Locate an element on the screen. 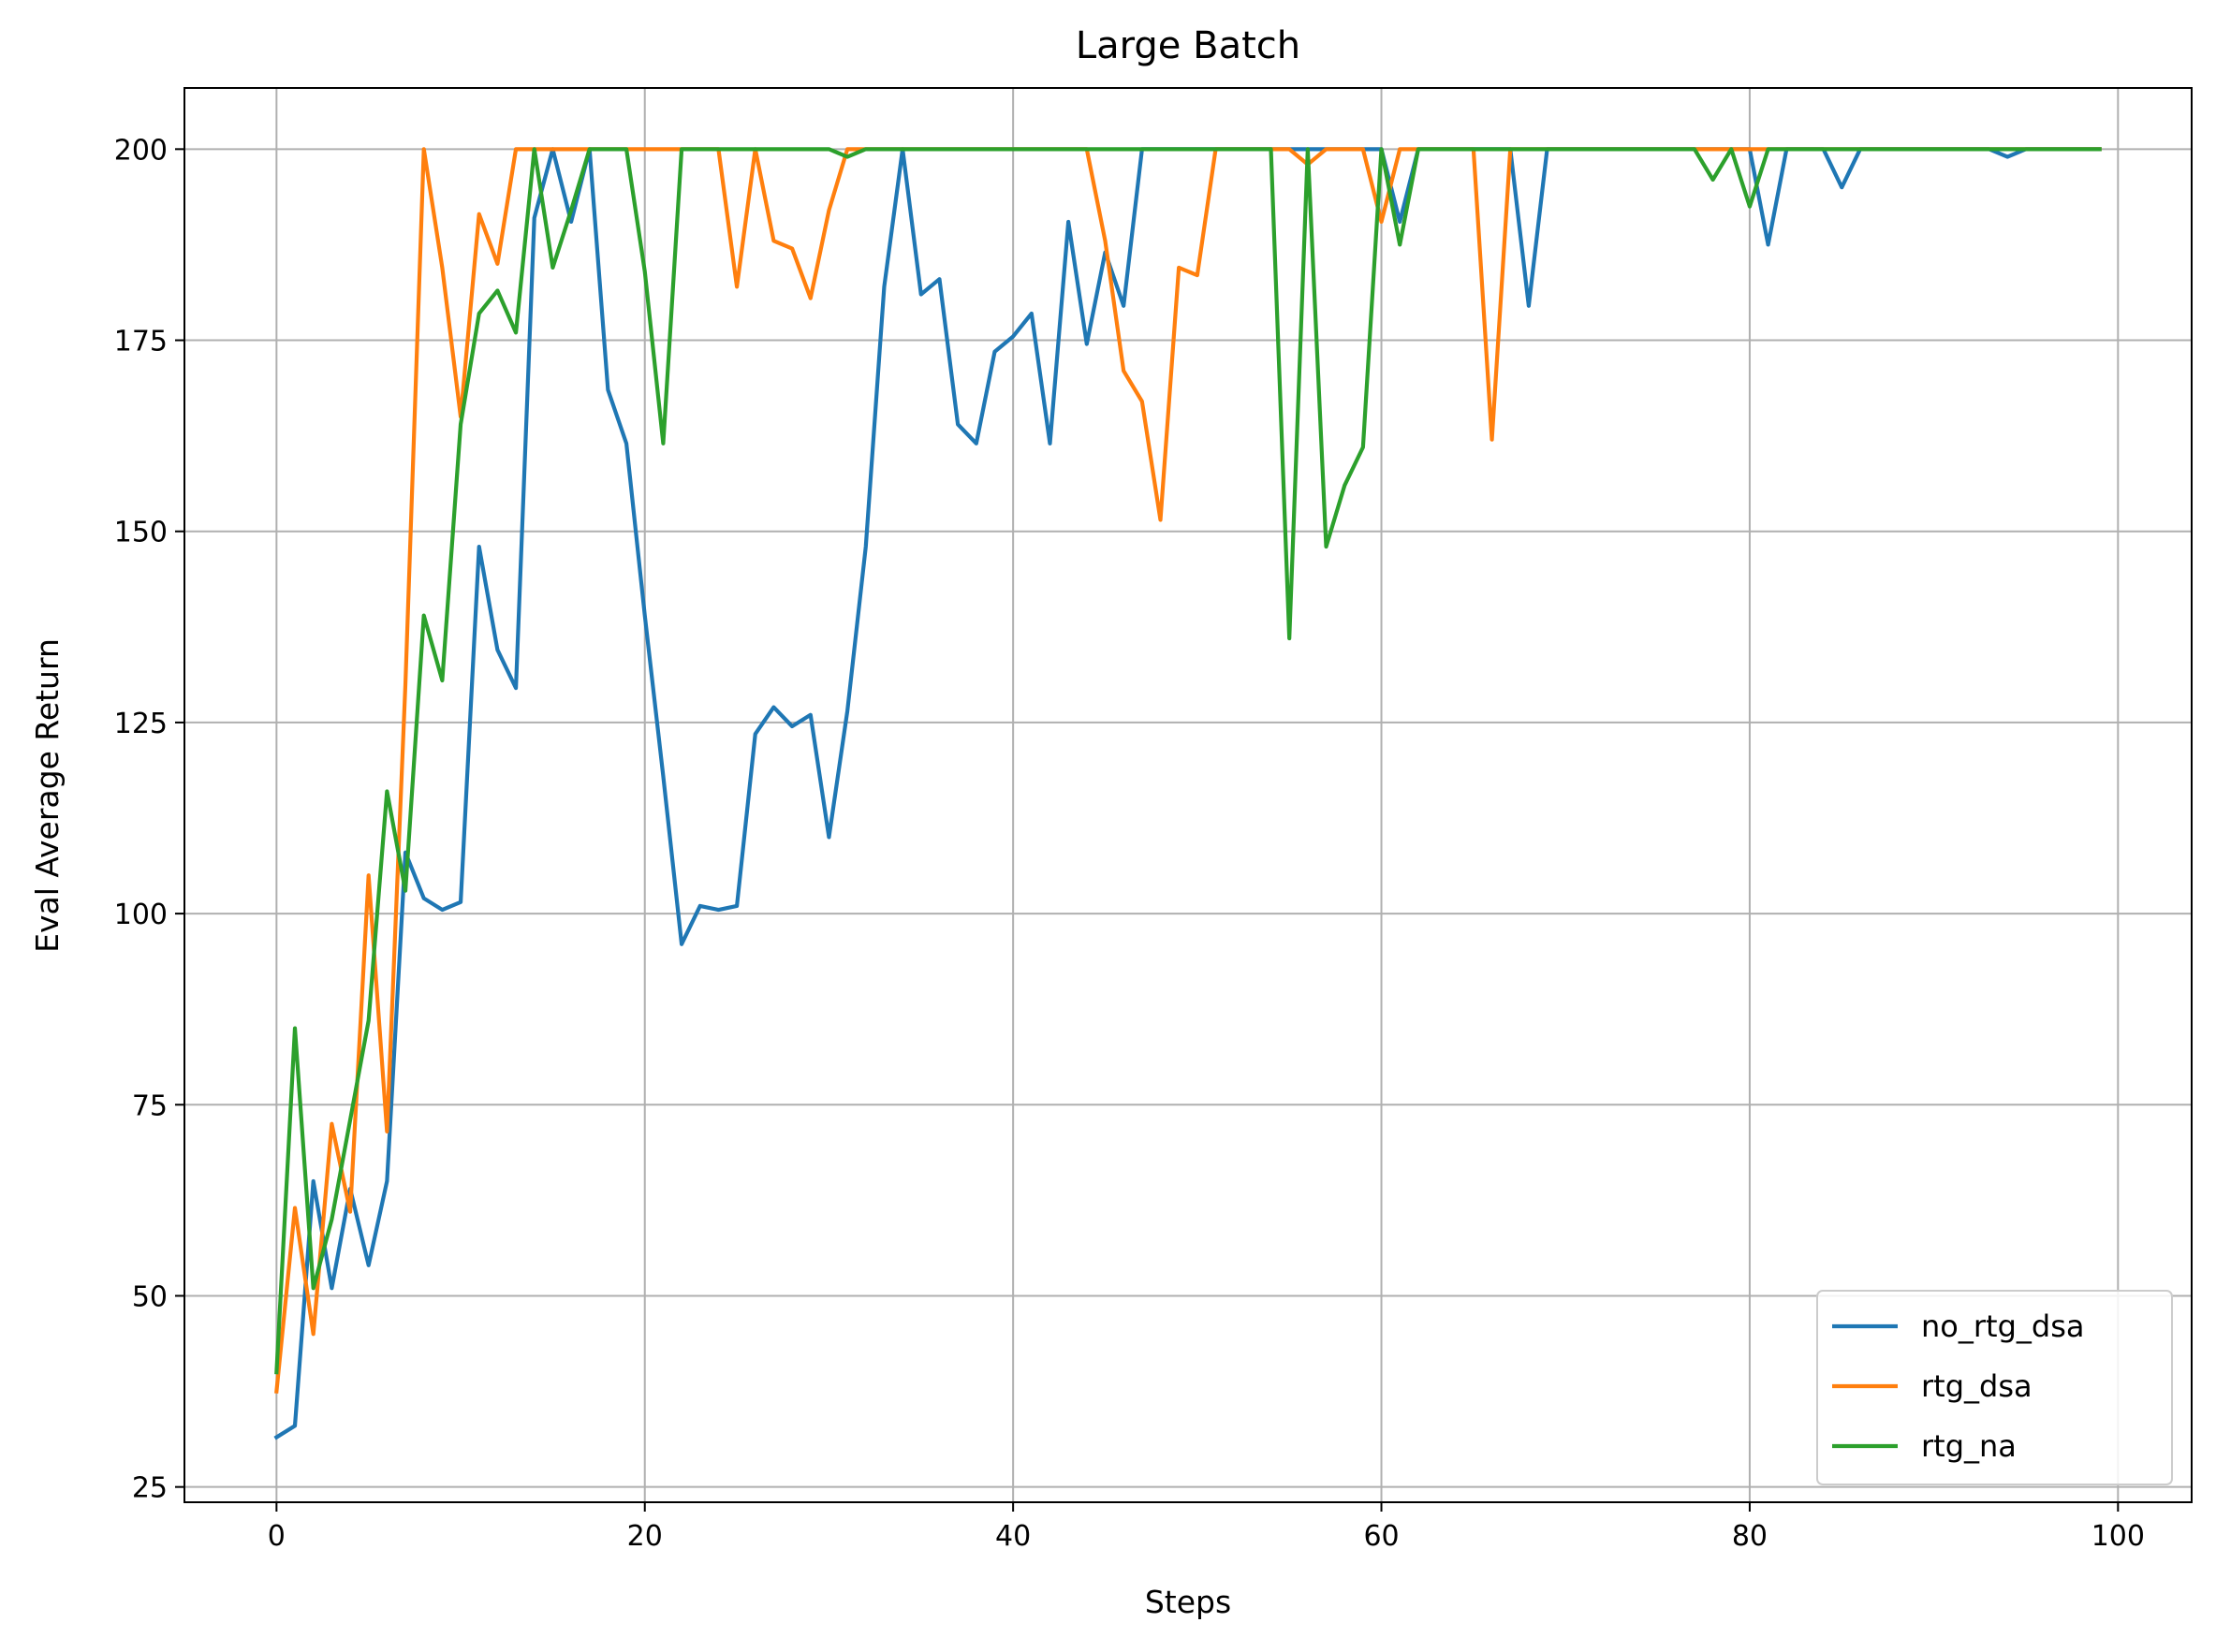 This screenshot has height=1652, width=2216. y-tick-label: 150 is located at coordinates (141, 533).